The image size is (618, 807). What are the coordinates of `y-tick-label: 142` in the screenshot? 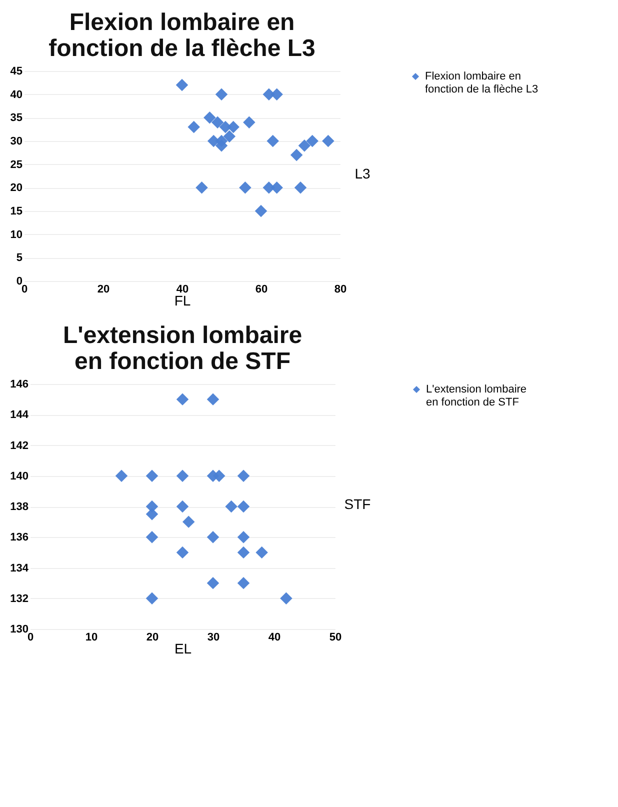 It's located at (19, 446).